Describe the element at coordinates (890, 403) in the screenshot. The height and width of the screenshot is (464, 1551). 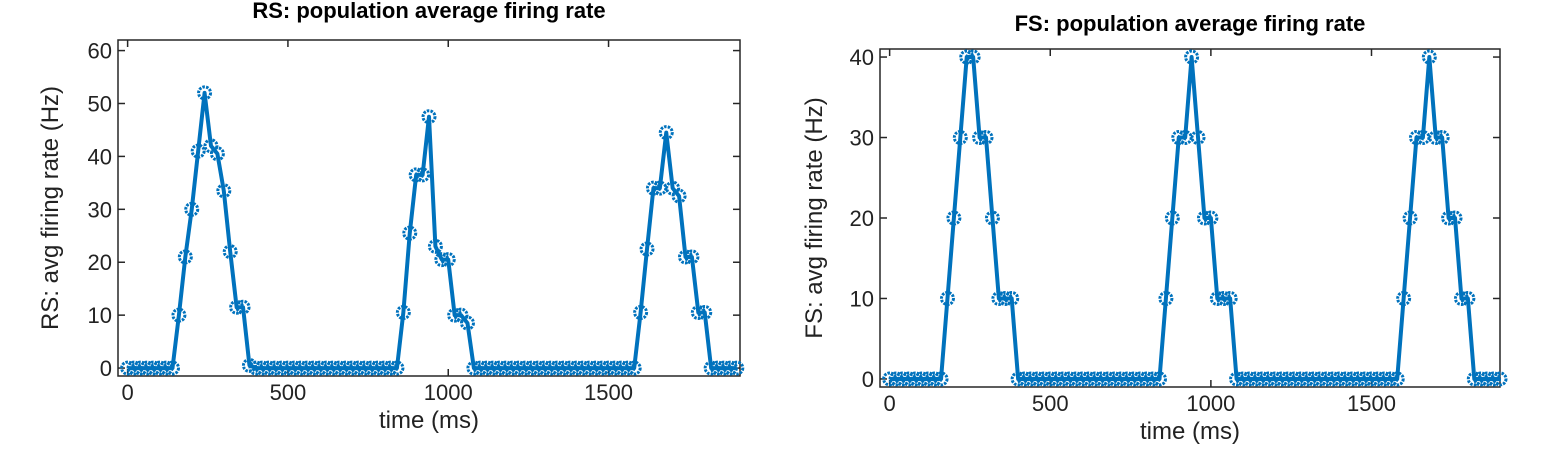
I see `x-tick-label: 0` at that location.